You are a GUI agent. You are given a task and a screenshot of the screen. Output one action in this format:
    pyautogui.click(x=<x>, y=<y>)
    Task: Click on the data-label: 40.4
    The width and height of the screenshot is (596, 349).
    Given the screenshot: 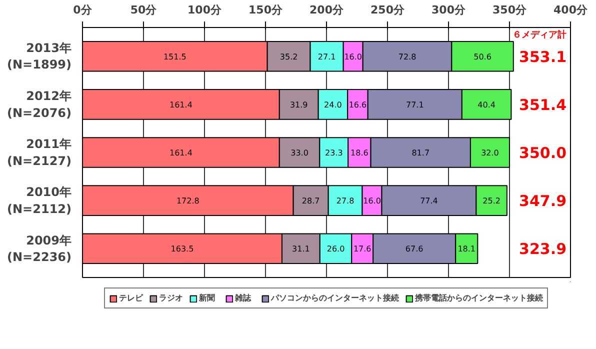 What is the action you would take?
    pyautogui.click(x=487, y=105)
    